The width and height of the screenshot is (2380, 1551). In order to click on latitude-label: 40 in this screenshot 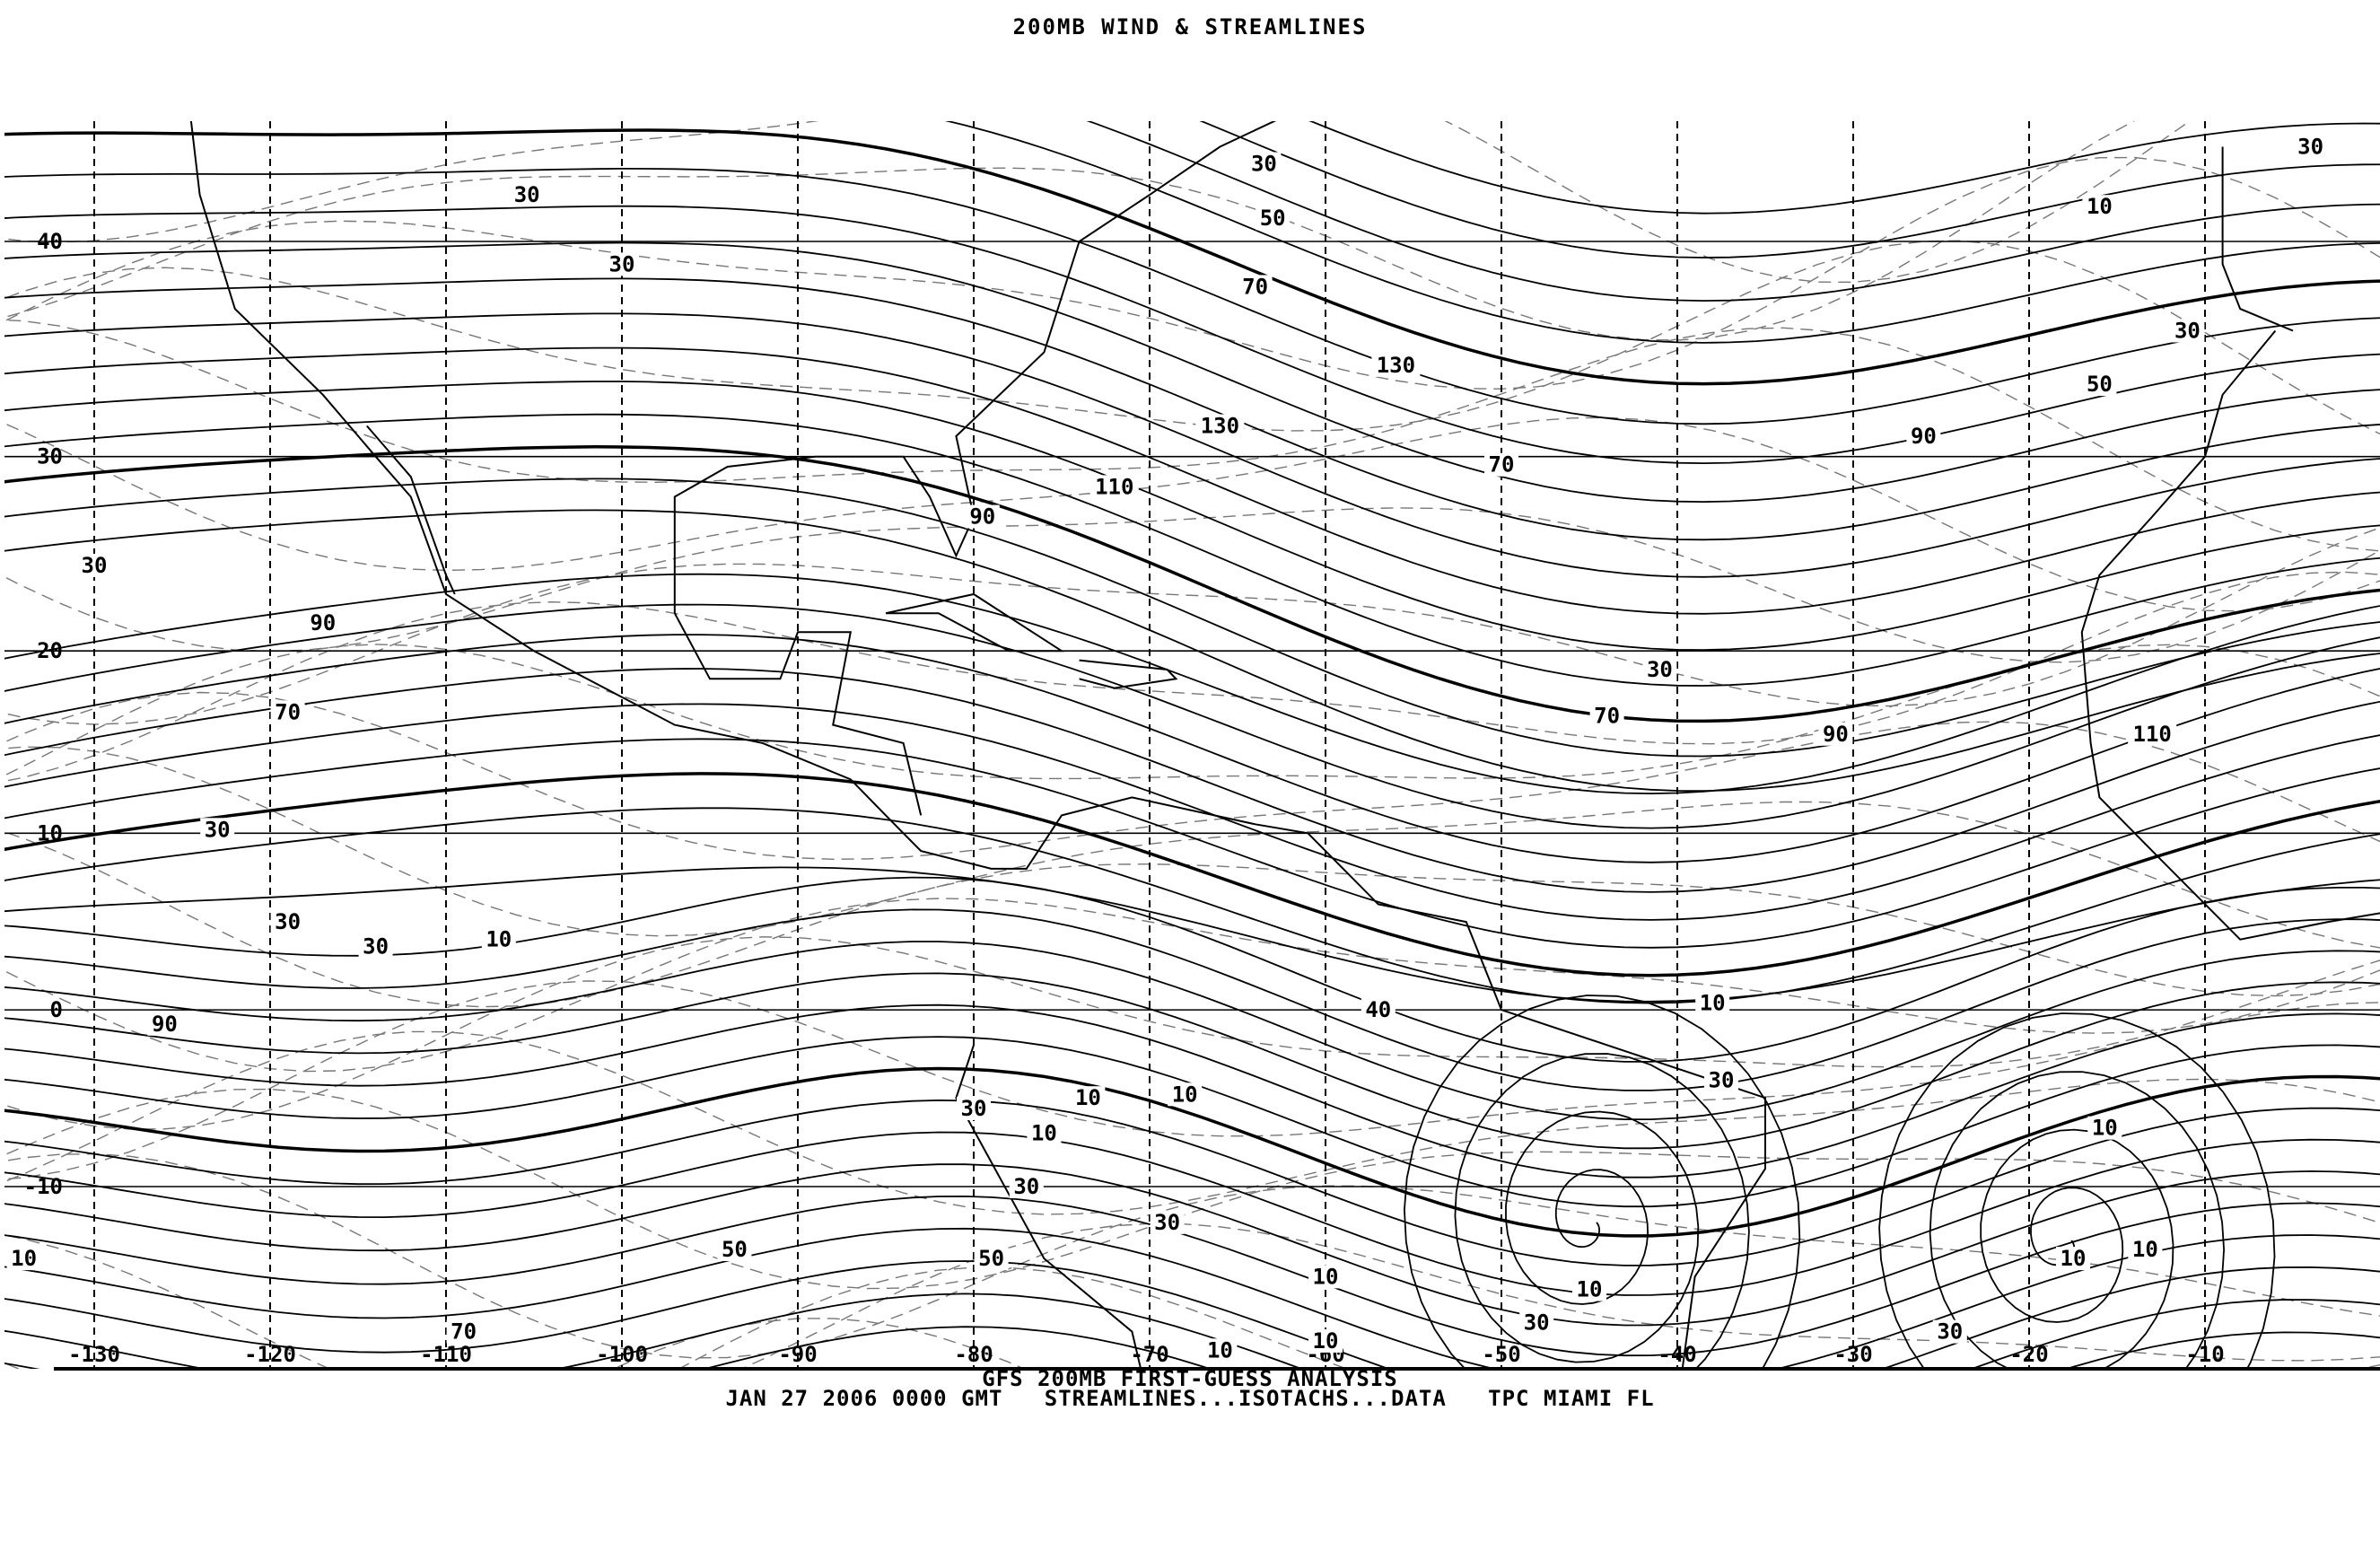, I will do `click(50, 241)`.